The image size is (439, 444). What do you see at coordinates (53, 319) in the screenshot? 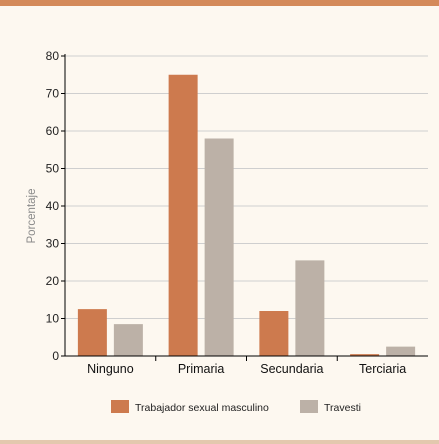
I see `y-tick-label: 10` at bounding box center [53, 319].